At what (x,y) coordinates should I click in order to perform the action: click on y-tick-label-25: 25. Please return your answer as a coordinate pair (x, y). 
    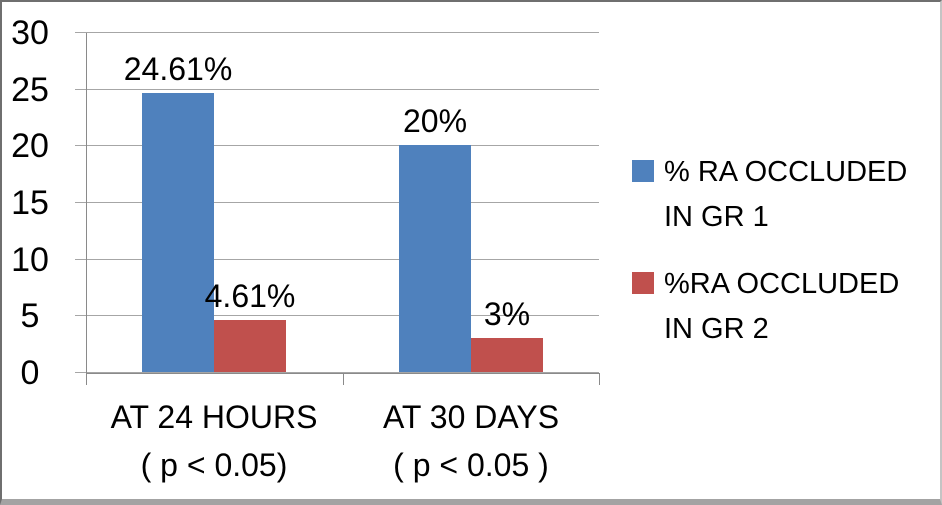
    Looking at the image, I should click on (30, 89).